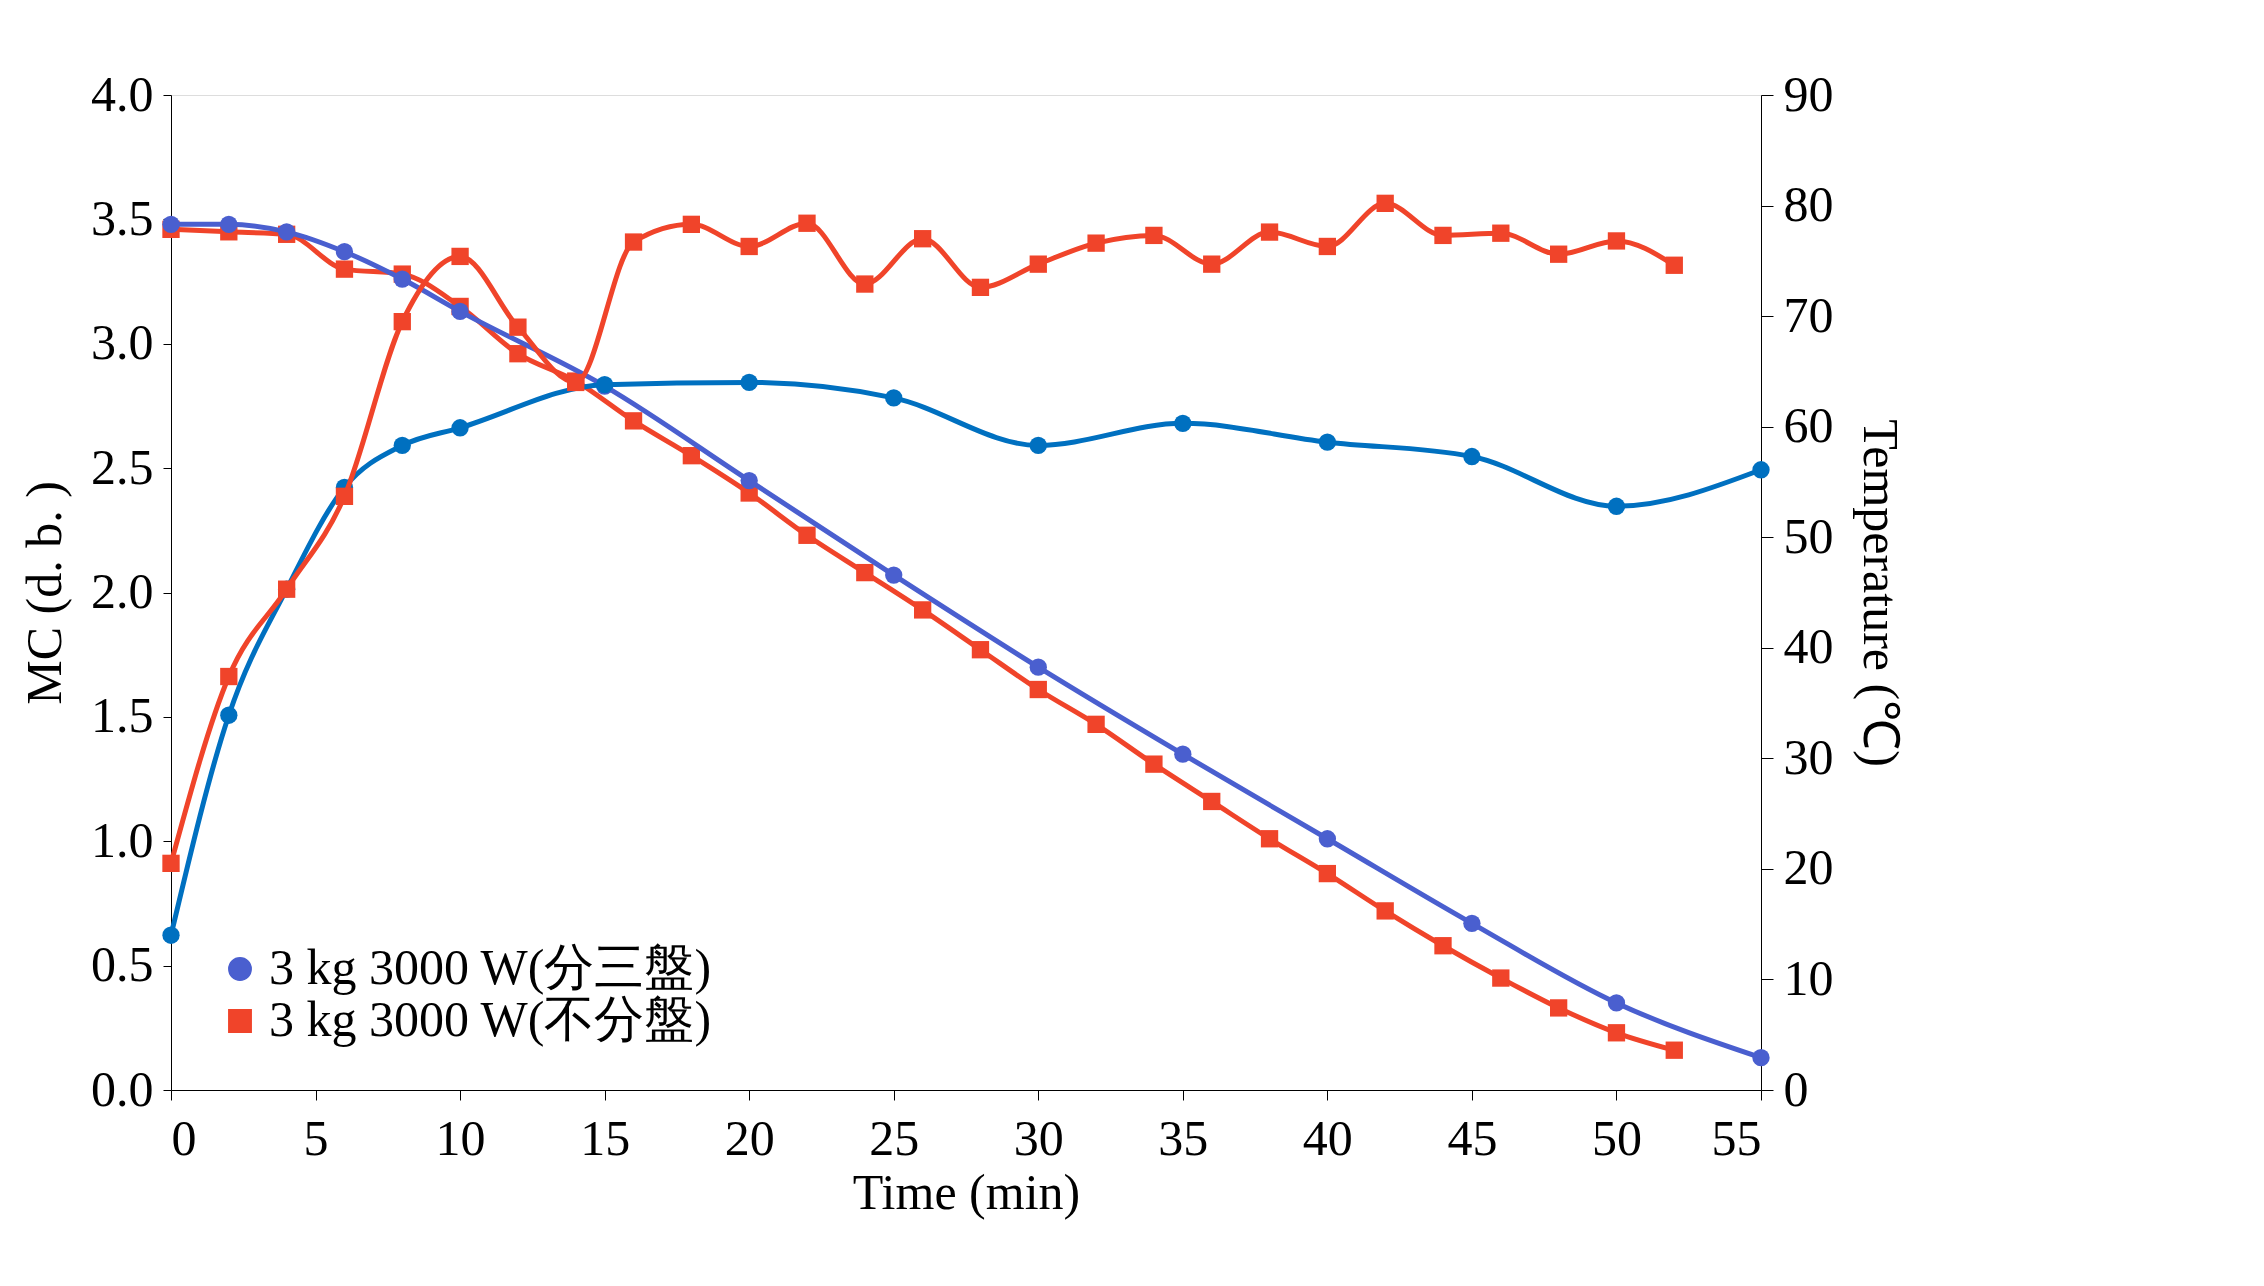  What do you see at coordinates (1616, 1137) in the screenshot?
I see `x-tick-label: 50` at bounding box center [1616, 1137].